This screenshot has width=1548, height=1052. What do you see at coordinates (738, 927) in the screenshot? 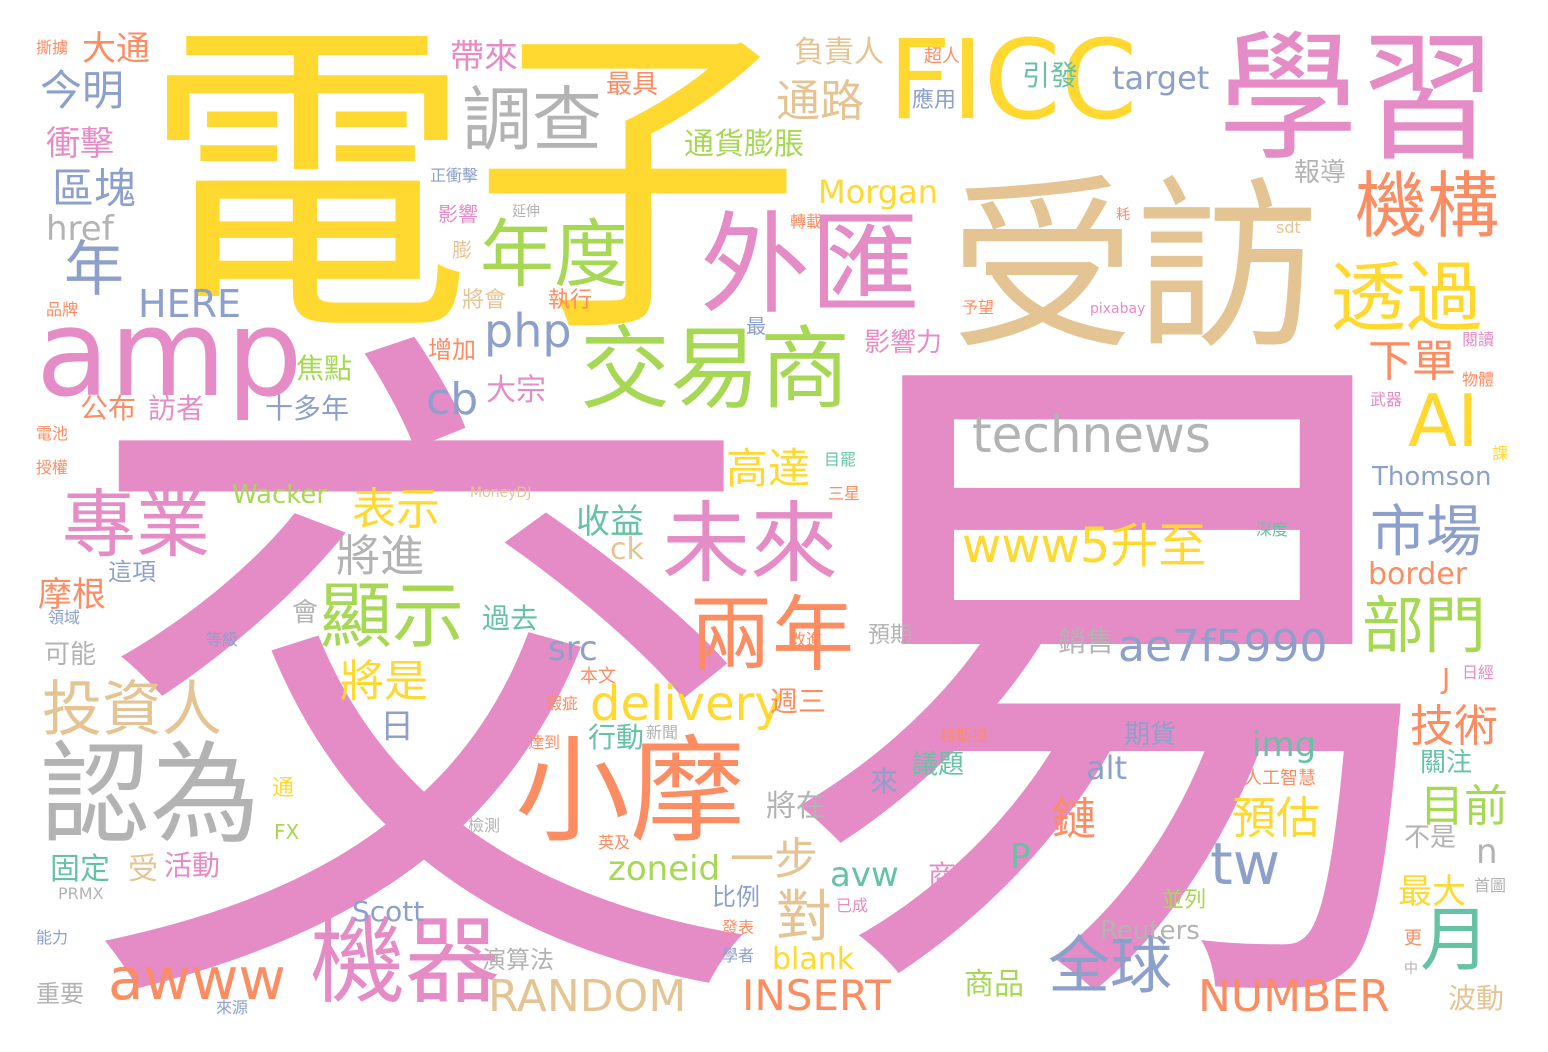
I see `word-fabiao: 發表` at bounding box center [738, 927].